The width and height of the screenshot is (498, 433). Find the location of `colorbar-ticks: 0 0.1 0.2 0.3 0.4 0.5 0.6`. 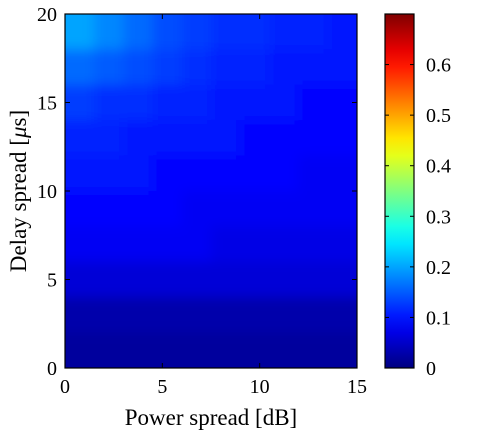

colorbar-ticks: 0 0.1 0.2 0.3 0.4 0.5 0.6 is located at coordinates (418, 217).